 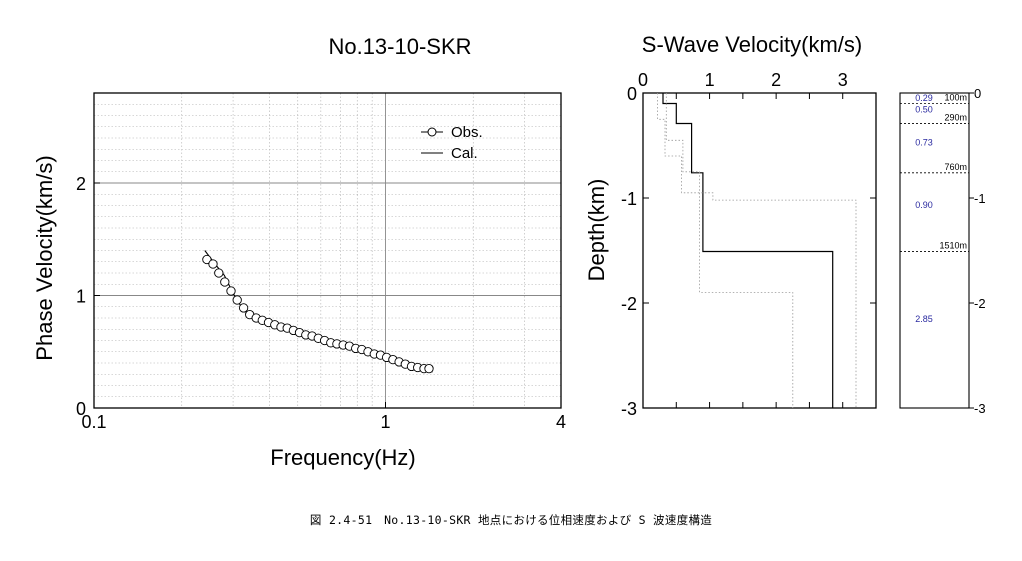 I want to click on right-x-tick-labels: 0 1 2 3, so click(x=743, y=80).